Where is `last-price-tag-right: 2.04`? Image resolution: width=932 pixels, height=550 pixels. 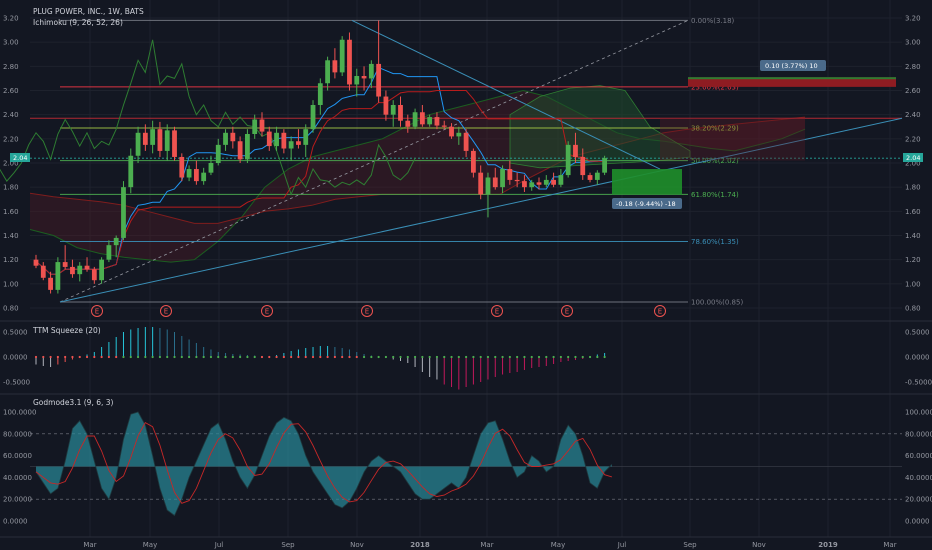
last-price-tag-right: 2.04 is located at coordinates (913, 157).